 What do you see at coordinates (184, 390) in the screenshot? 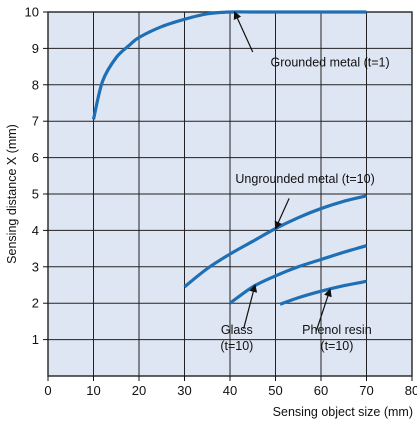
I see `x-tick-label: 30` at bounding box center [184, 390].